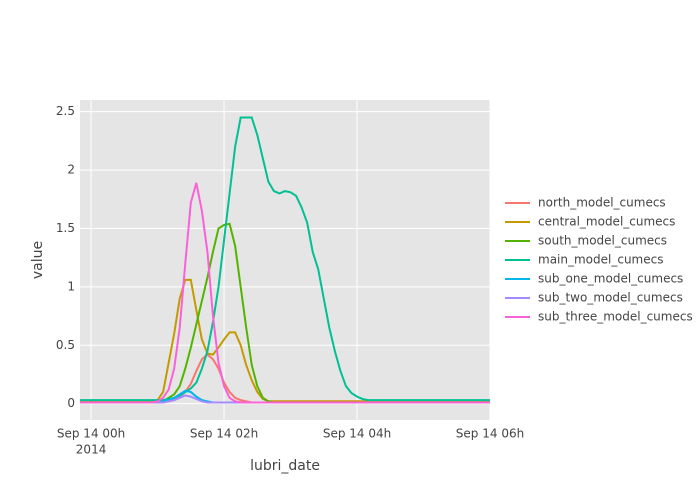 This screenshot has height=504, width=700. I want to click on legend-label: sub_two_model_cumecs, so click(610, 298).